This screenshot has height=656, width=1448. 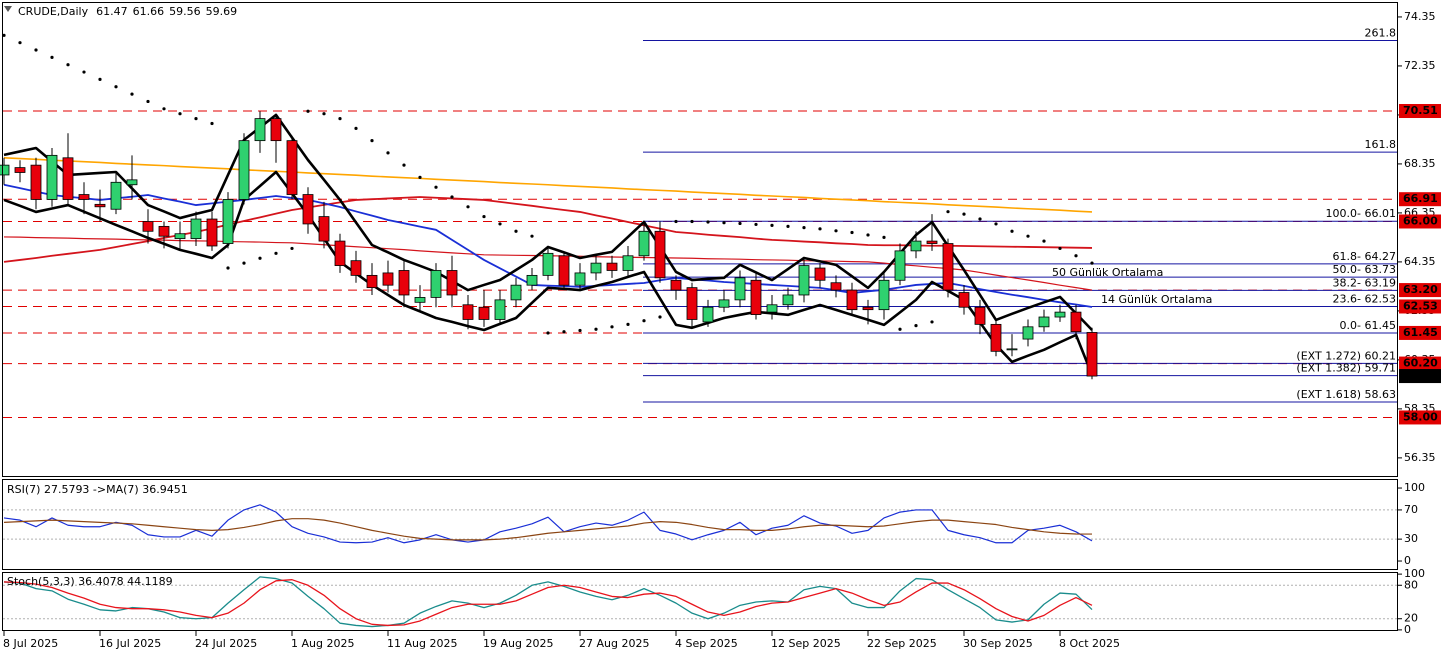 I want to click on chart-title: CRUDE,Daily 61.47 61.66 59.56 59.69, so click(x=127, y=11).